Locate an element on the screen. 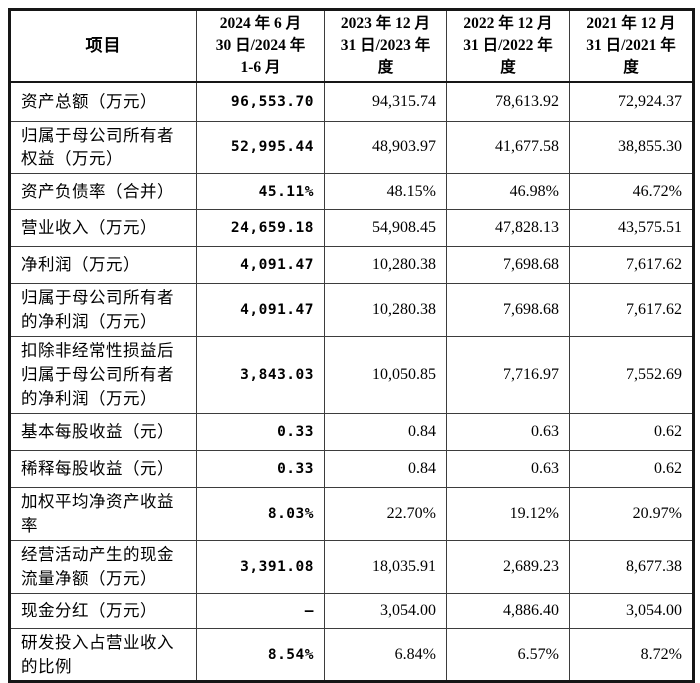 Image resolution: width=700 pixels, height=683 pixels. cell-value: 96,553.70 is located at coordinates (260, 101).